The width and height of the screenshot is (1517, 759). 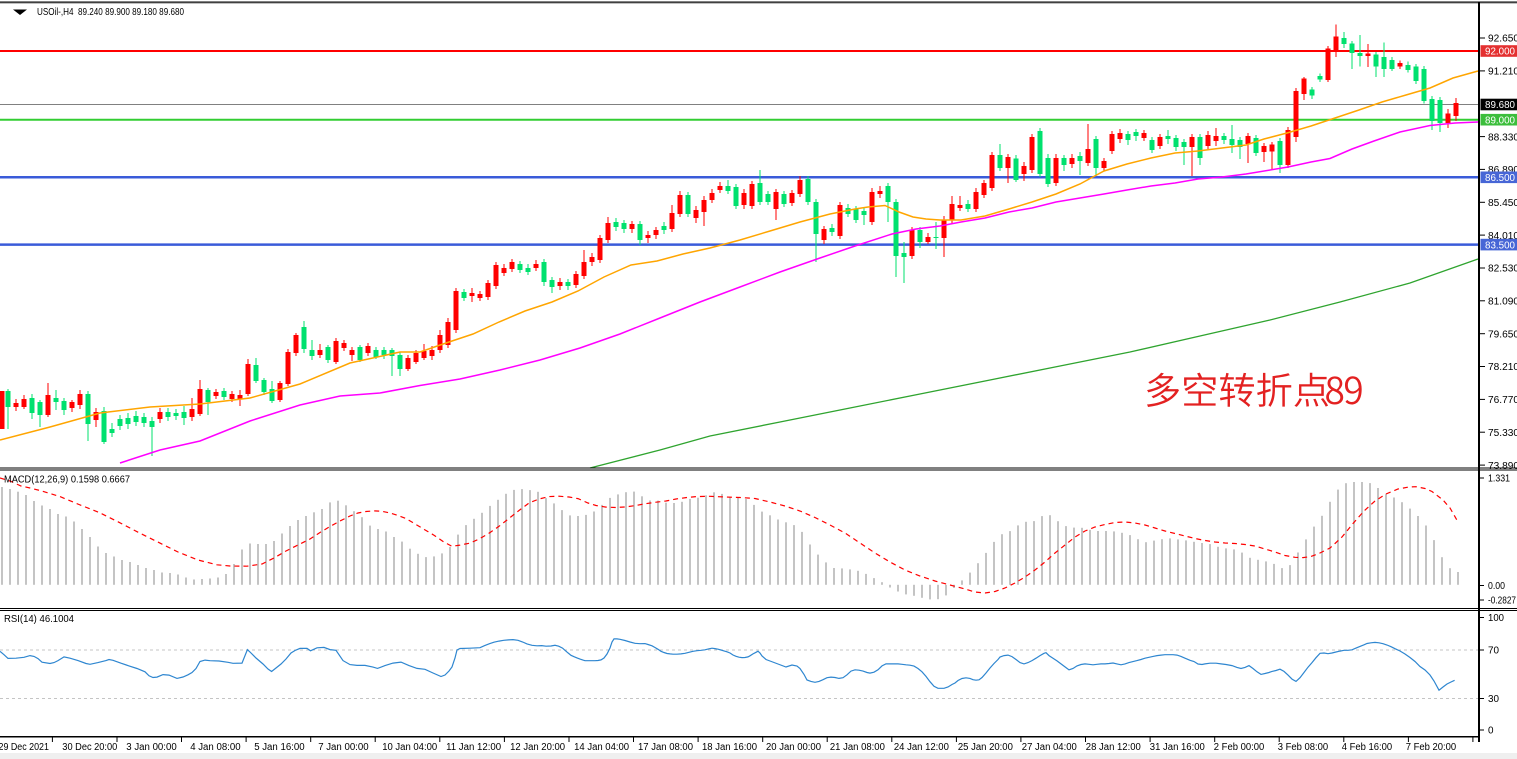 I want to click on svg-text: 85.450, so click(x=1502, y=203).